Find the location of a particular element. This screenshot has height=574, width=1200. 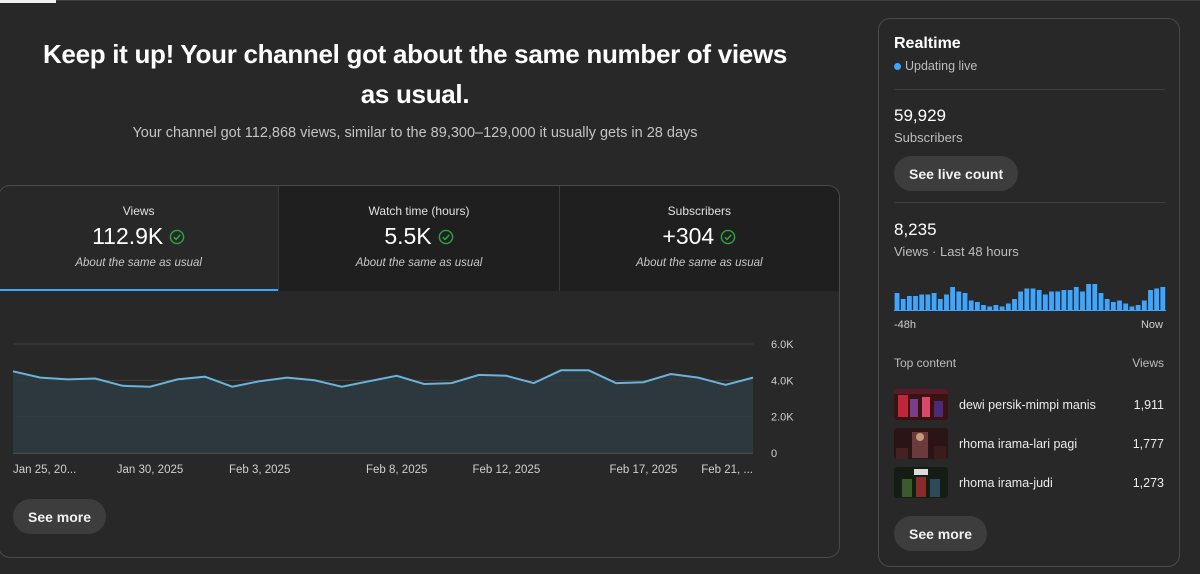

metric-label: Watch time (hours) is located at coordinates (419, 211).